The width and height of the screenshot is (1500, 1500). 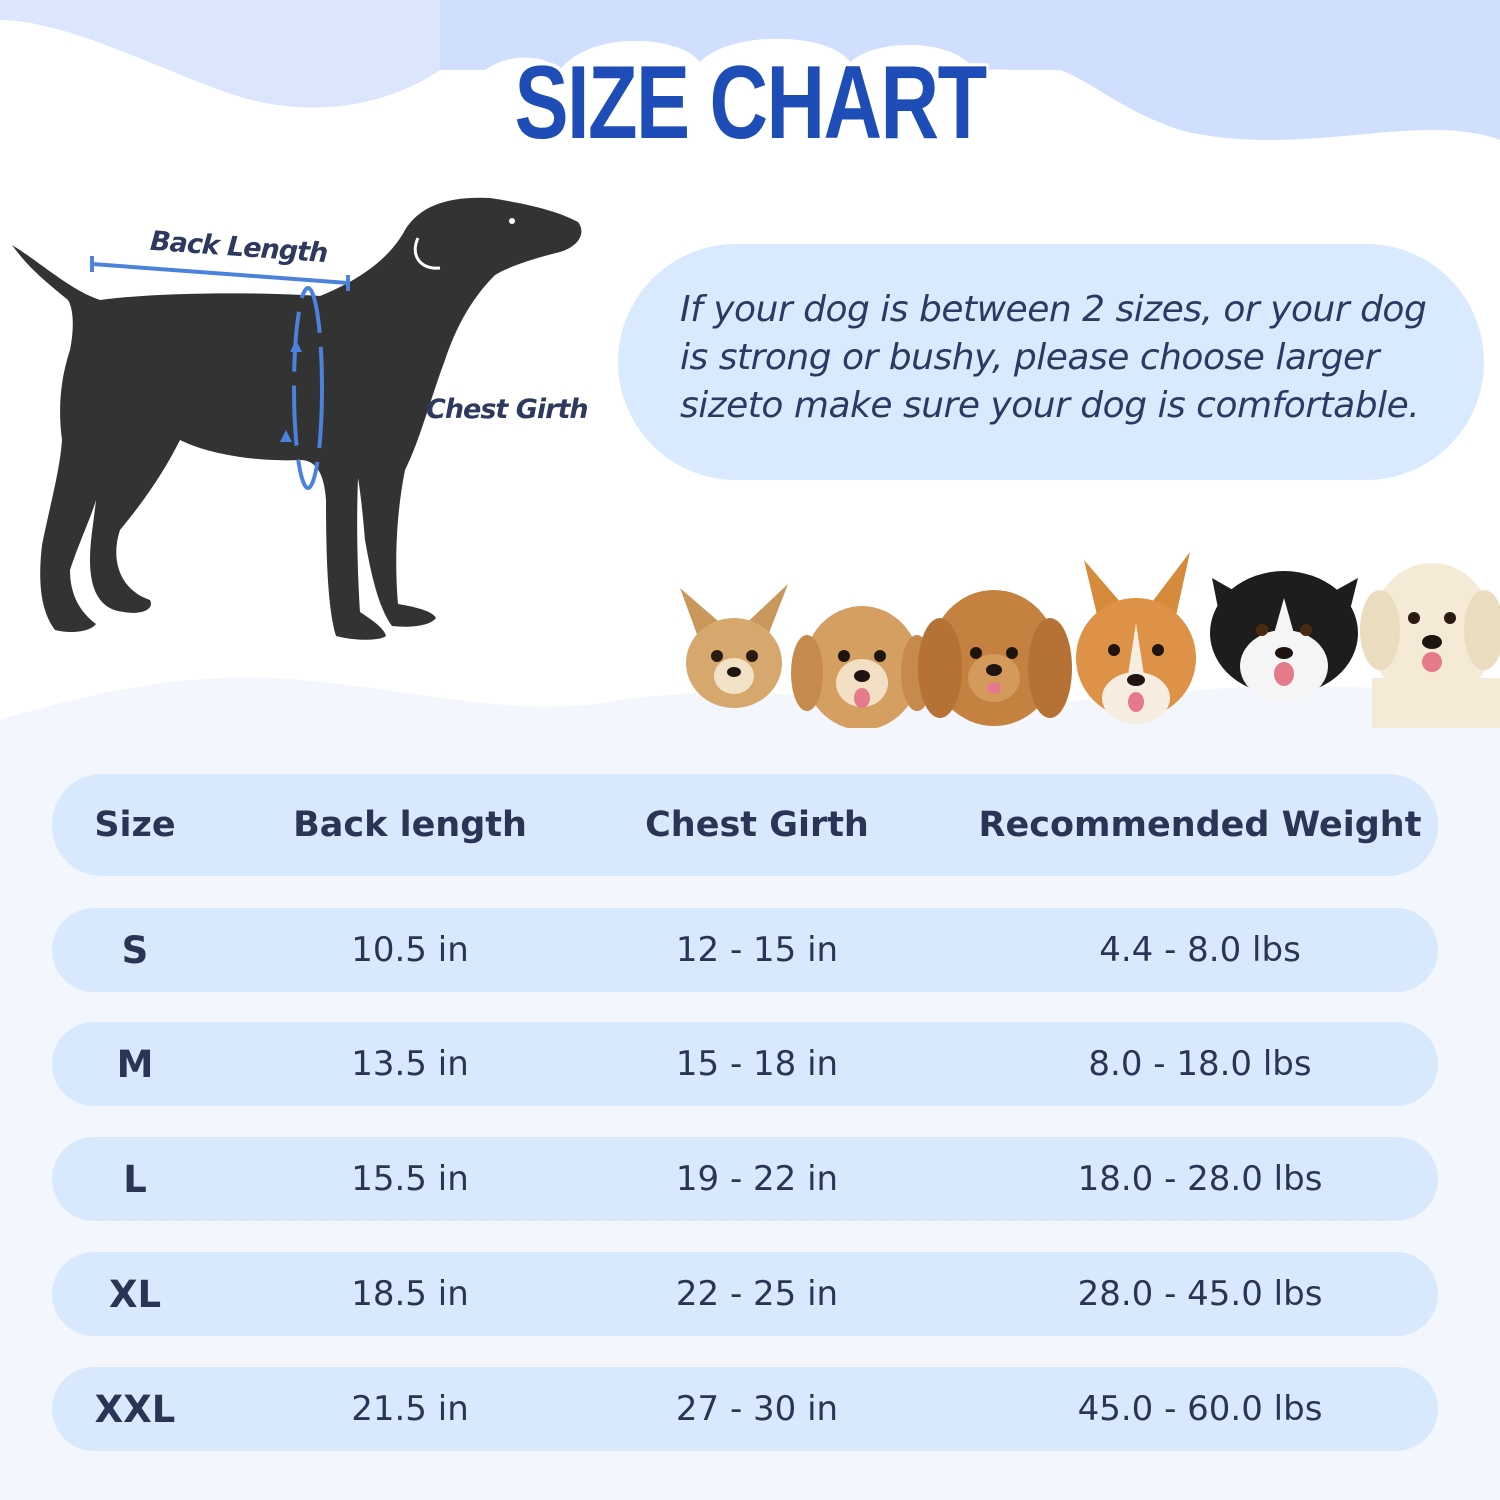 What do you see at coordinates (1200, 825) in the screenshot?
I see `header-recommended-weight: Recommended Weight` at bounding box center [1200, 825].